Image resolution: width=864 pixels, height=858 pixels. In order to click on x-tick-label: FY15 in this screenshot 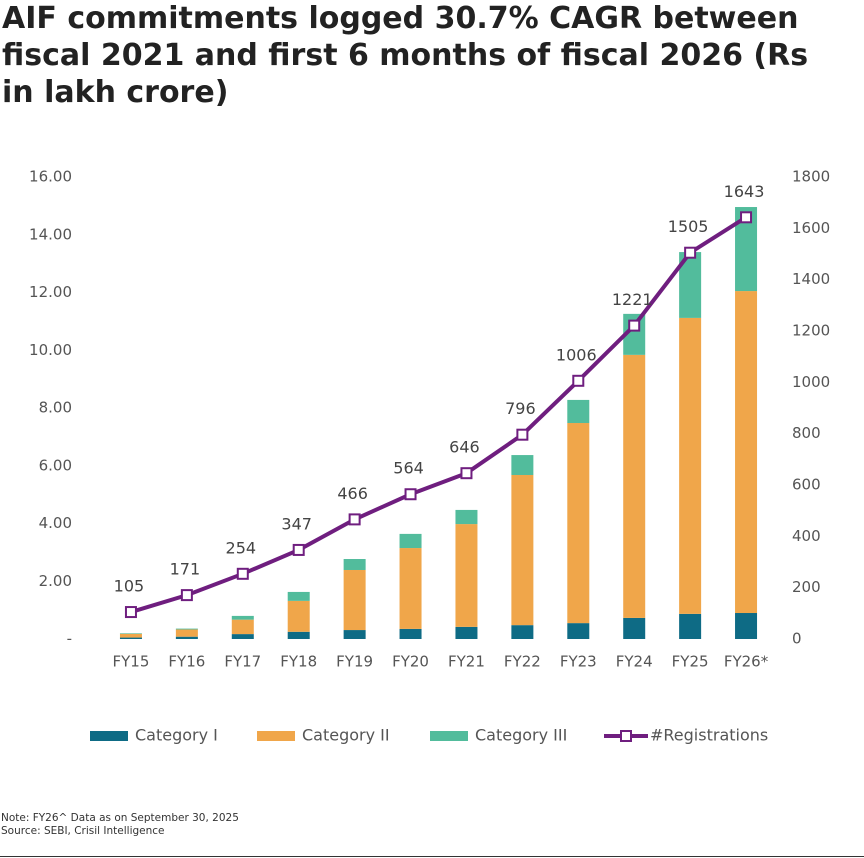, I will do `click(131, 662)`.